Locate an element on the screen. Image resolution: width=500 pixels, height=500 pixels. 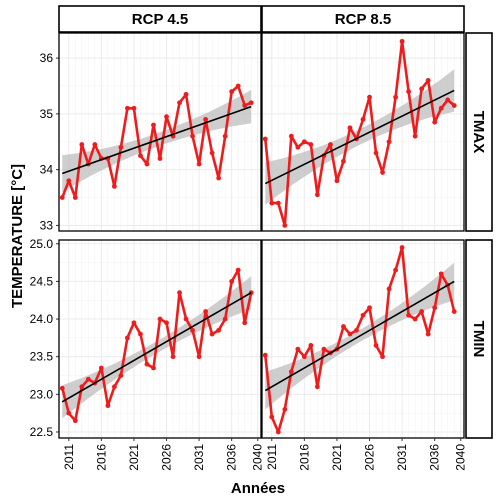
y-tick-label: 22.5 is located at coordinates (42, 432).